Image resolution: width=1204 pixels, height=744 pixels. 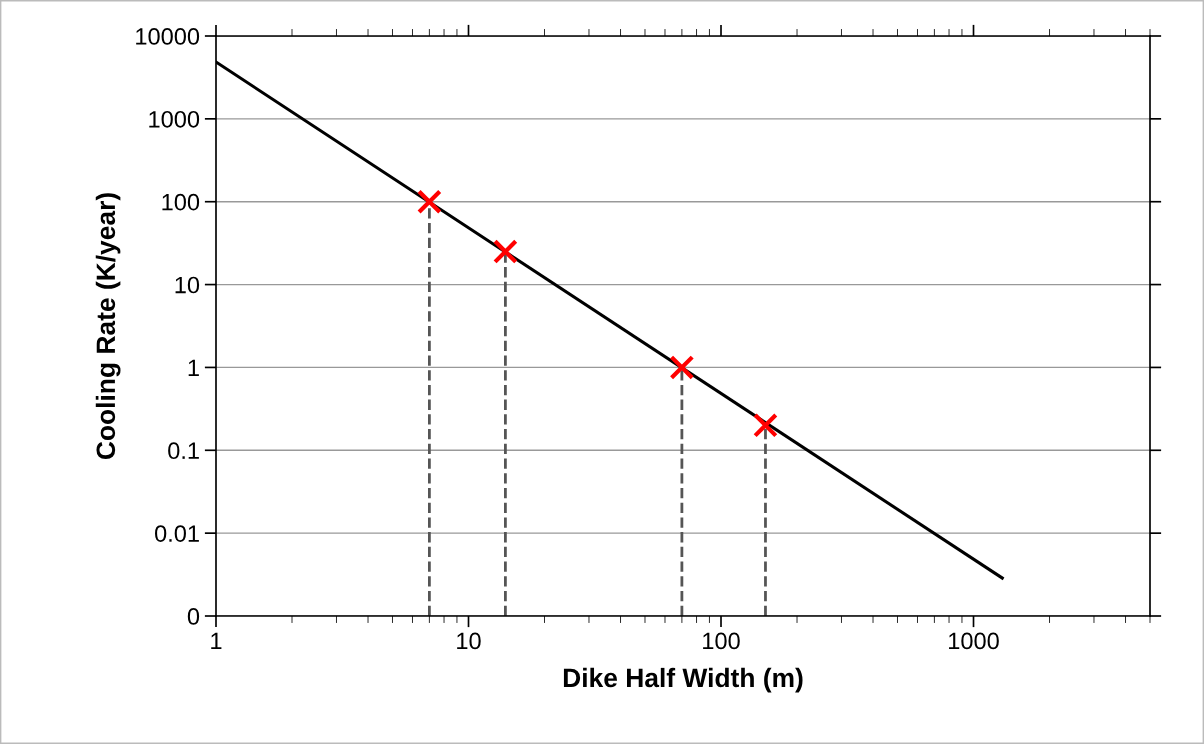 What do you see at coordinates (183, 451) in the screenshot?
I see `y-tick-label: 0.1` at bounding box center [183, 451].